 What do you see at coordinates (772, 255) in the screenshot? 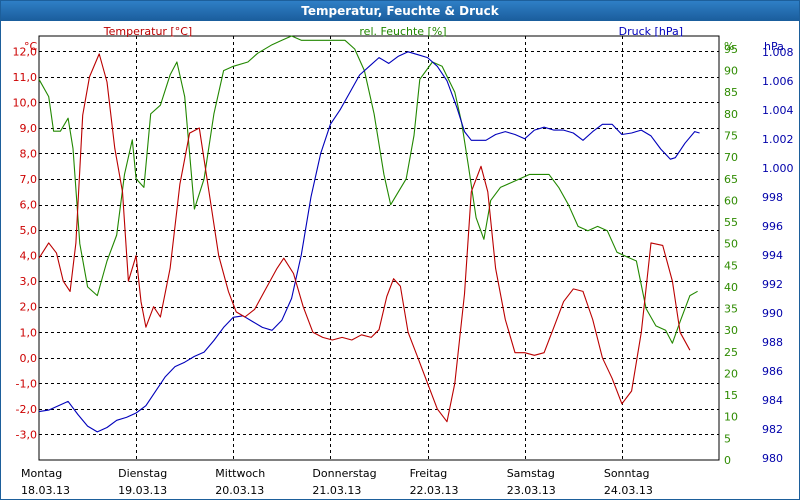
I see `axis-tick-label: 994` at bounding box center [772, 255].